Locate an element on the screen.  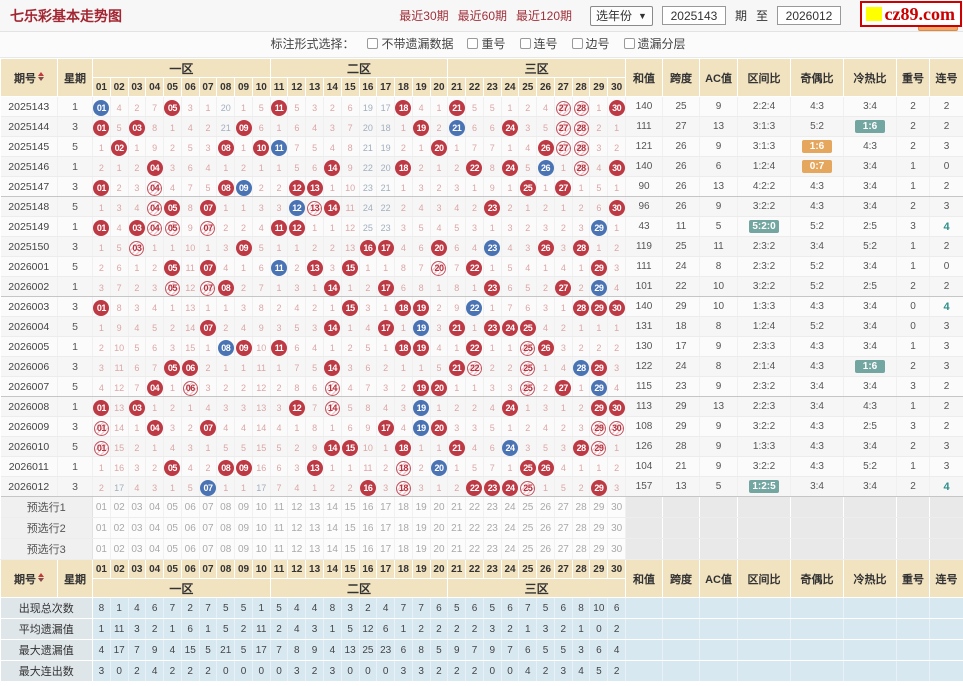
filter-checkbox-2: 连号 is located at coordinates (538, 44).